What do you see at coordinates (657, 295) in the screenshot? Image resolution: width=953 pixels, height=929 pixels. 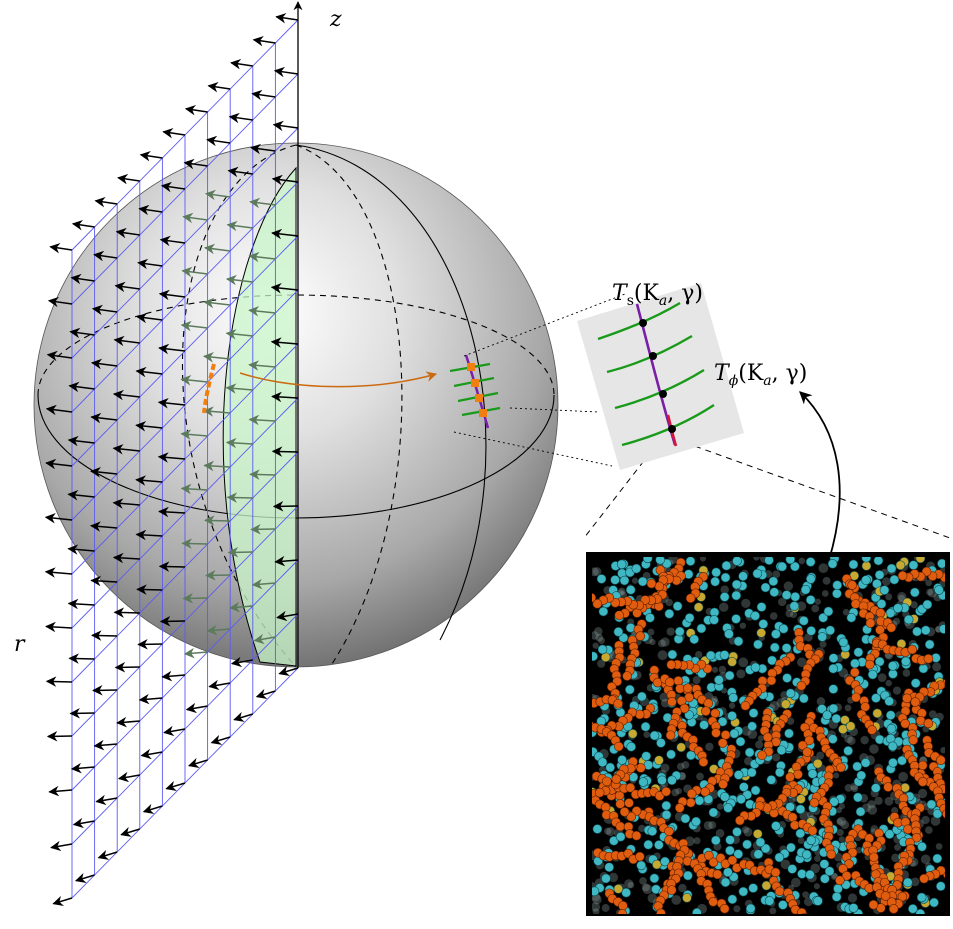 I see `ts-label: Ts(Ka, γ)` at bounding box center [657, 295].